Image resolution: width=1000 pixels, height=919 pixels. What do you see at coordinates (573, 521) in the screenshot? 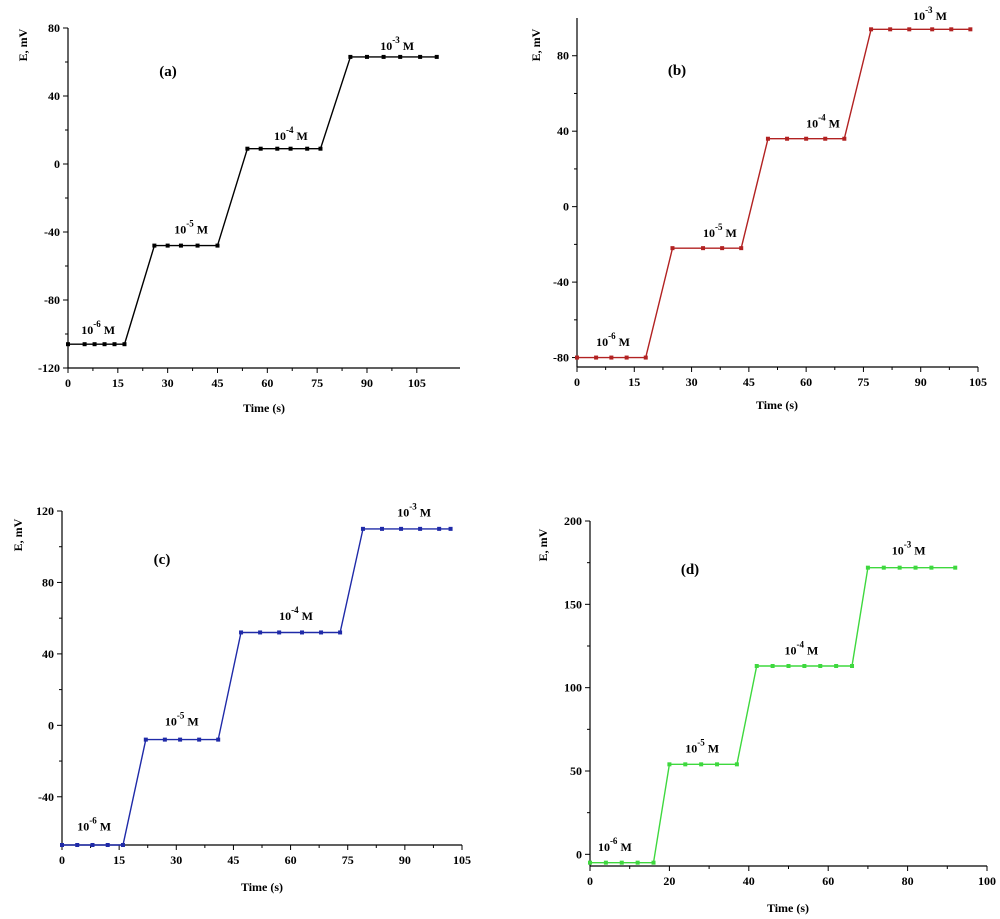
I see `y-tick-label: 200` at bounding box center [573, 521].